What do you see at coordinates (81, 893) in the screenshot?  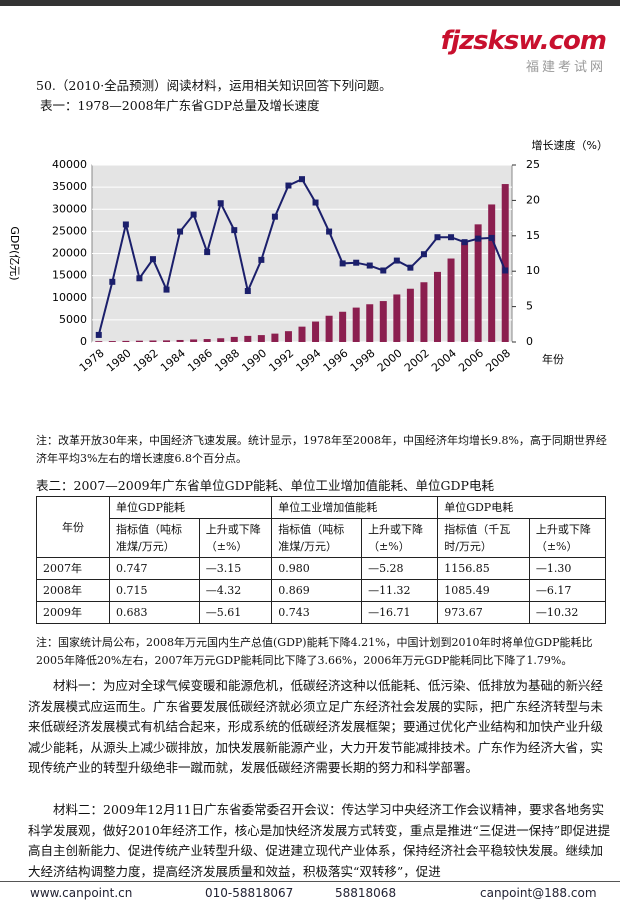 I see `footer-site: www.canpoint.cn` at bounding box center [81, 893].